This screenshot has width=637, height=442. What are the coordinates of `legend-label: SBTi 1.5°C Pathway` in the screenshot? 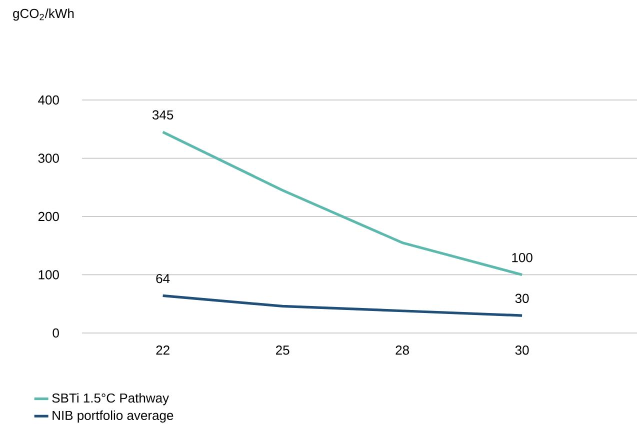 It's located at (110, 399).